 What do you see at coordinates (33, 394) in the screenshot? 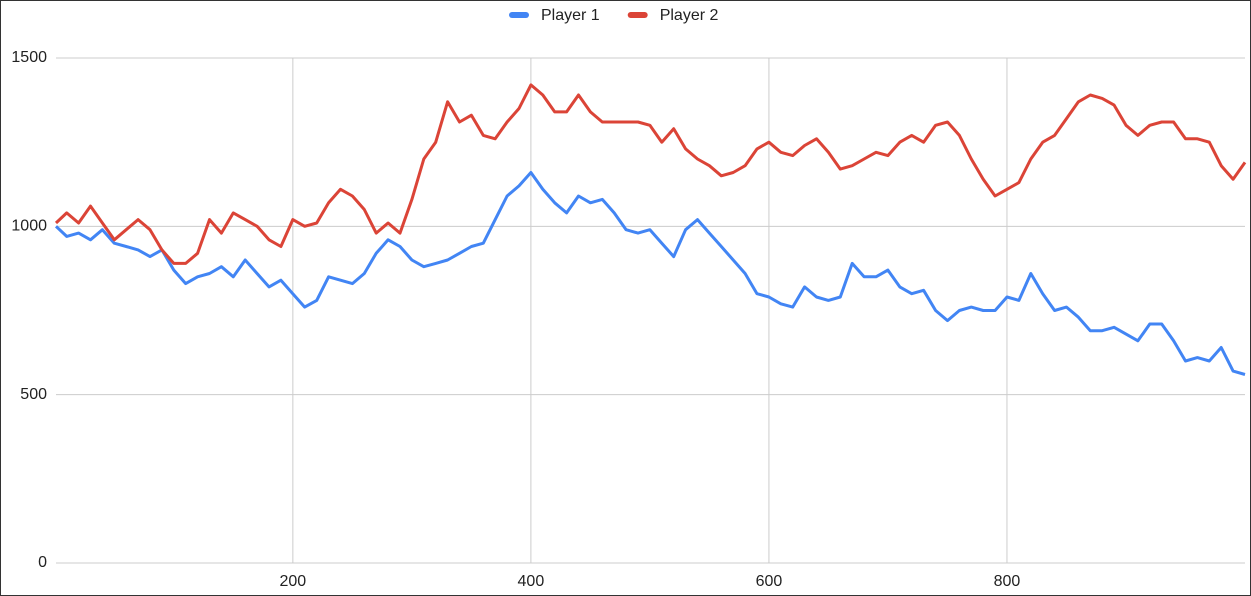
I see `y-tick-label: 500` at bounding box center [33, 394].